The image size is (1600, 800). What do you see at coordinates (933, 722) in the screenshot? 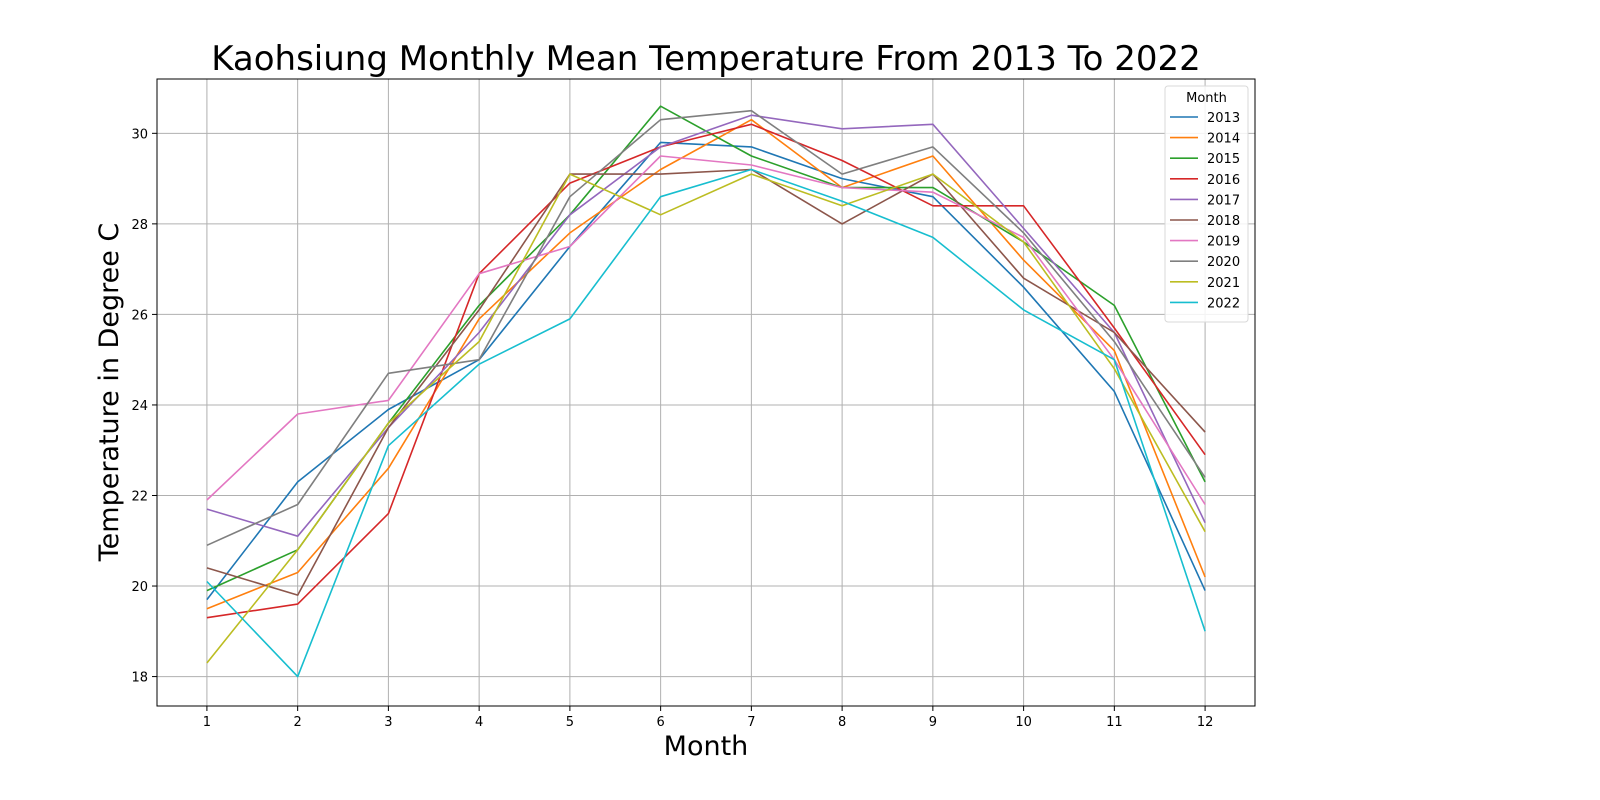
I see `x-tick-label: 9` at bounding box center [933, 722].